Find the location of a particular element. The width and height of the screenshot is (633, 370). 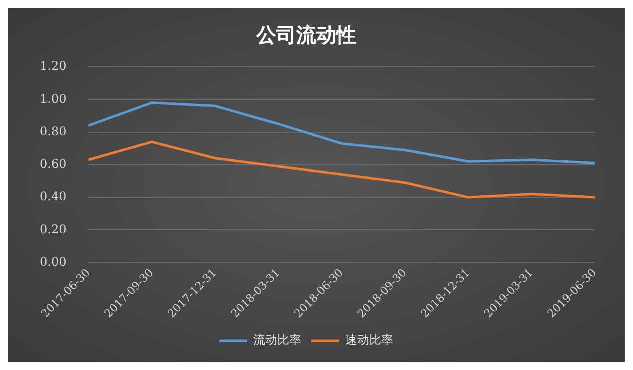

y-tick-label: 0.60 is located at coordinates (53, 164).